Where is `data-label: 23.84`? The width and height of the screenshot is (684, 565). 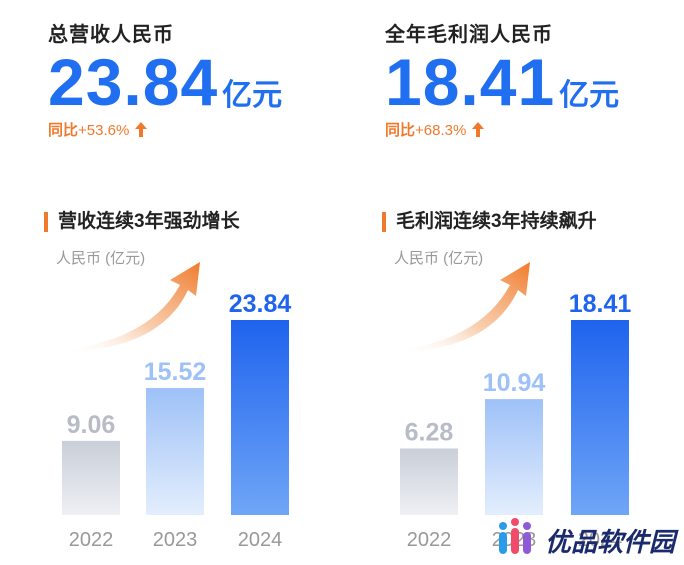
data-label: 23.84 is located at coordinates (260, 304).